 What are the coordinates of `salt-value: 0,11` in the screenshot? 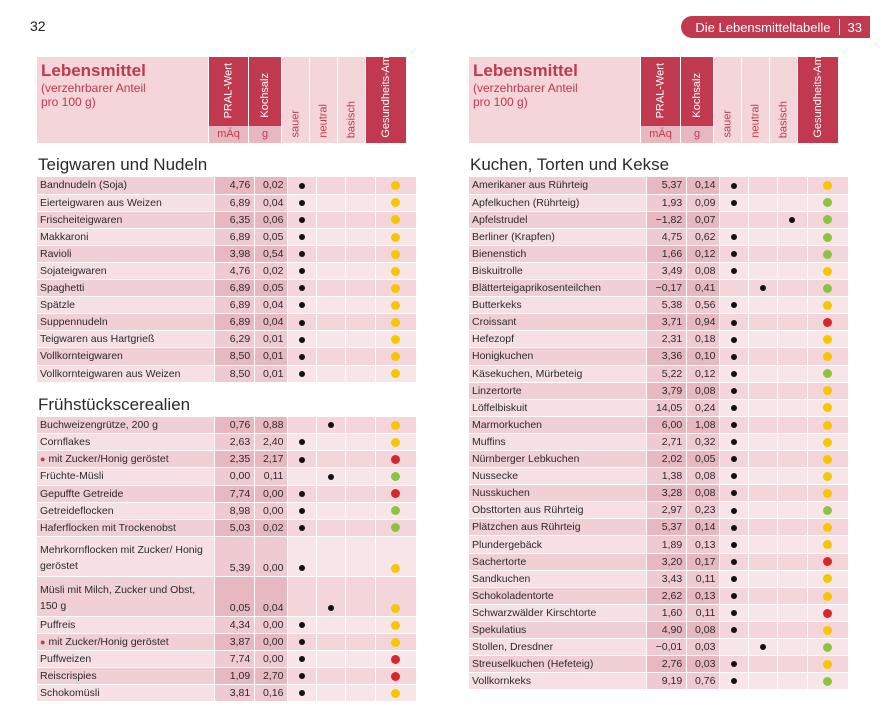 It's located at (271, 476).